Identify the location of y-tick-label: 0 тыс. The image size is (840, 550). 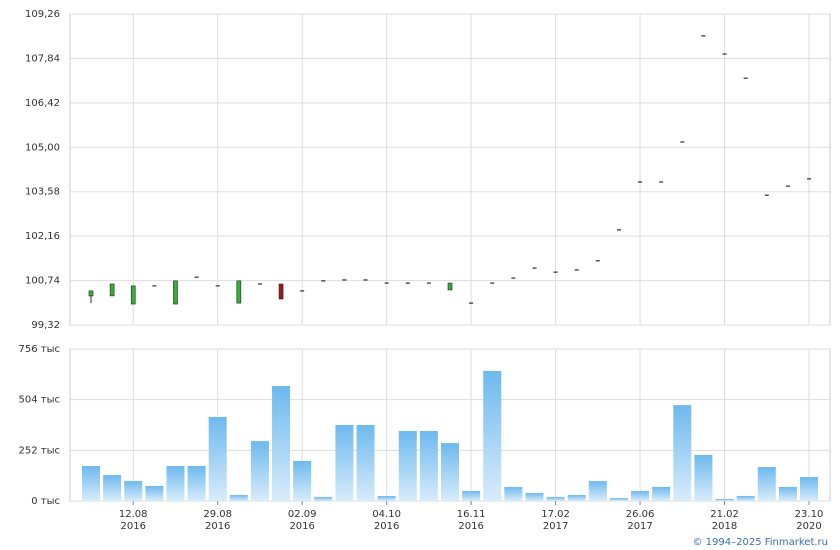
(45, 501).